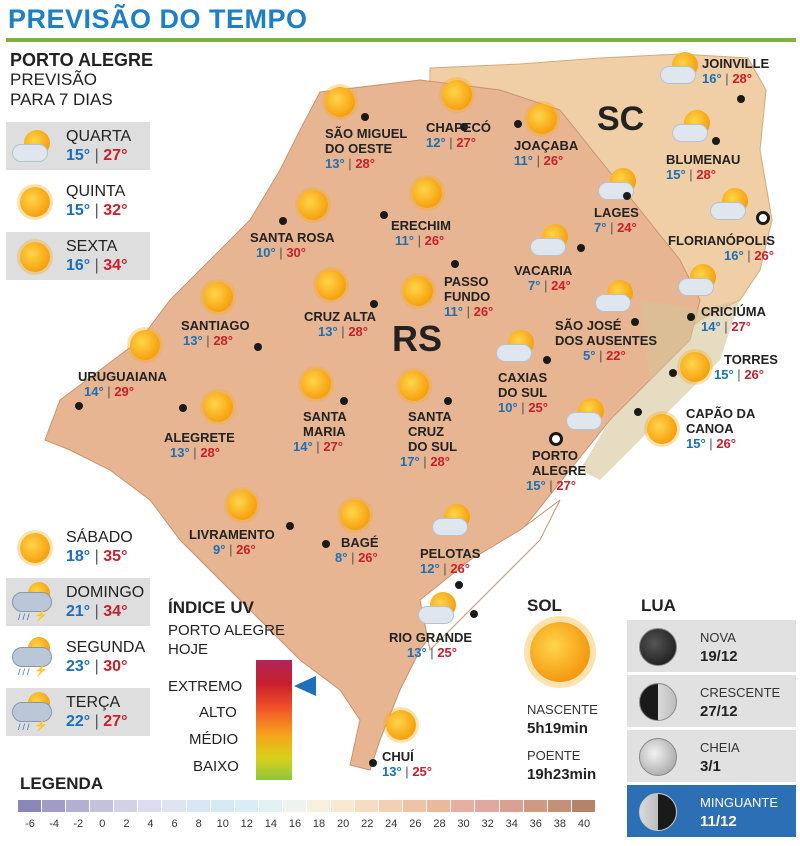 The width and height of the screenshot is (800, 846). What do you see at coordinates (658, 757) in the screenshot?
I see `full-moon-icon` at bounding box center [658, 757].